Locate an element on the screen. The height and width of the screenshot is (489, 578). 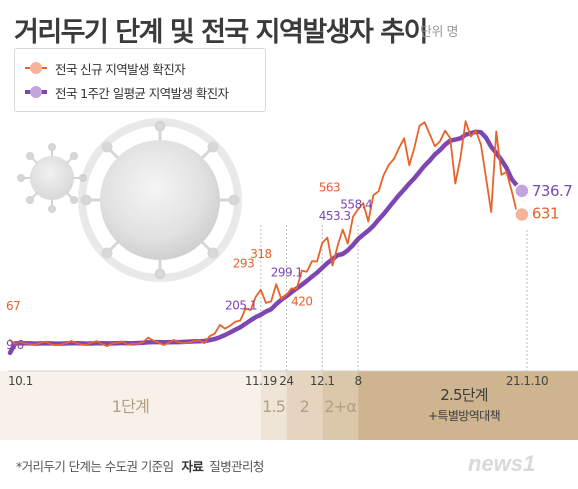
legend-swatch-weekly-avg is located at coordinates (36, 92).